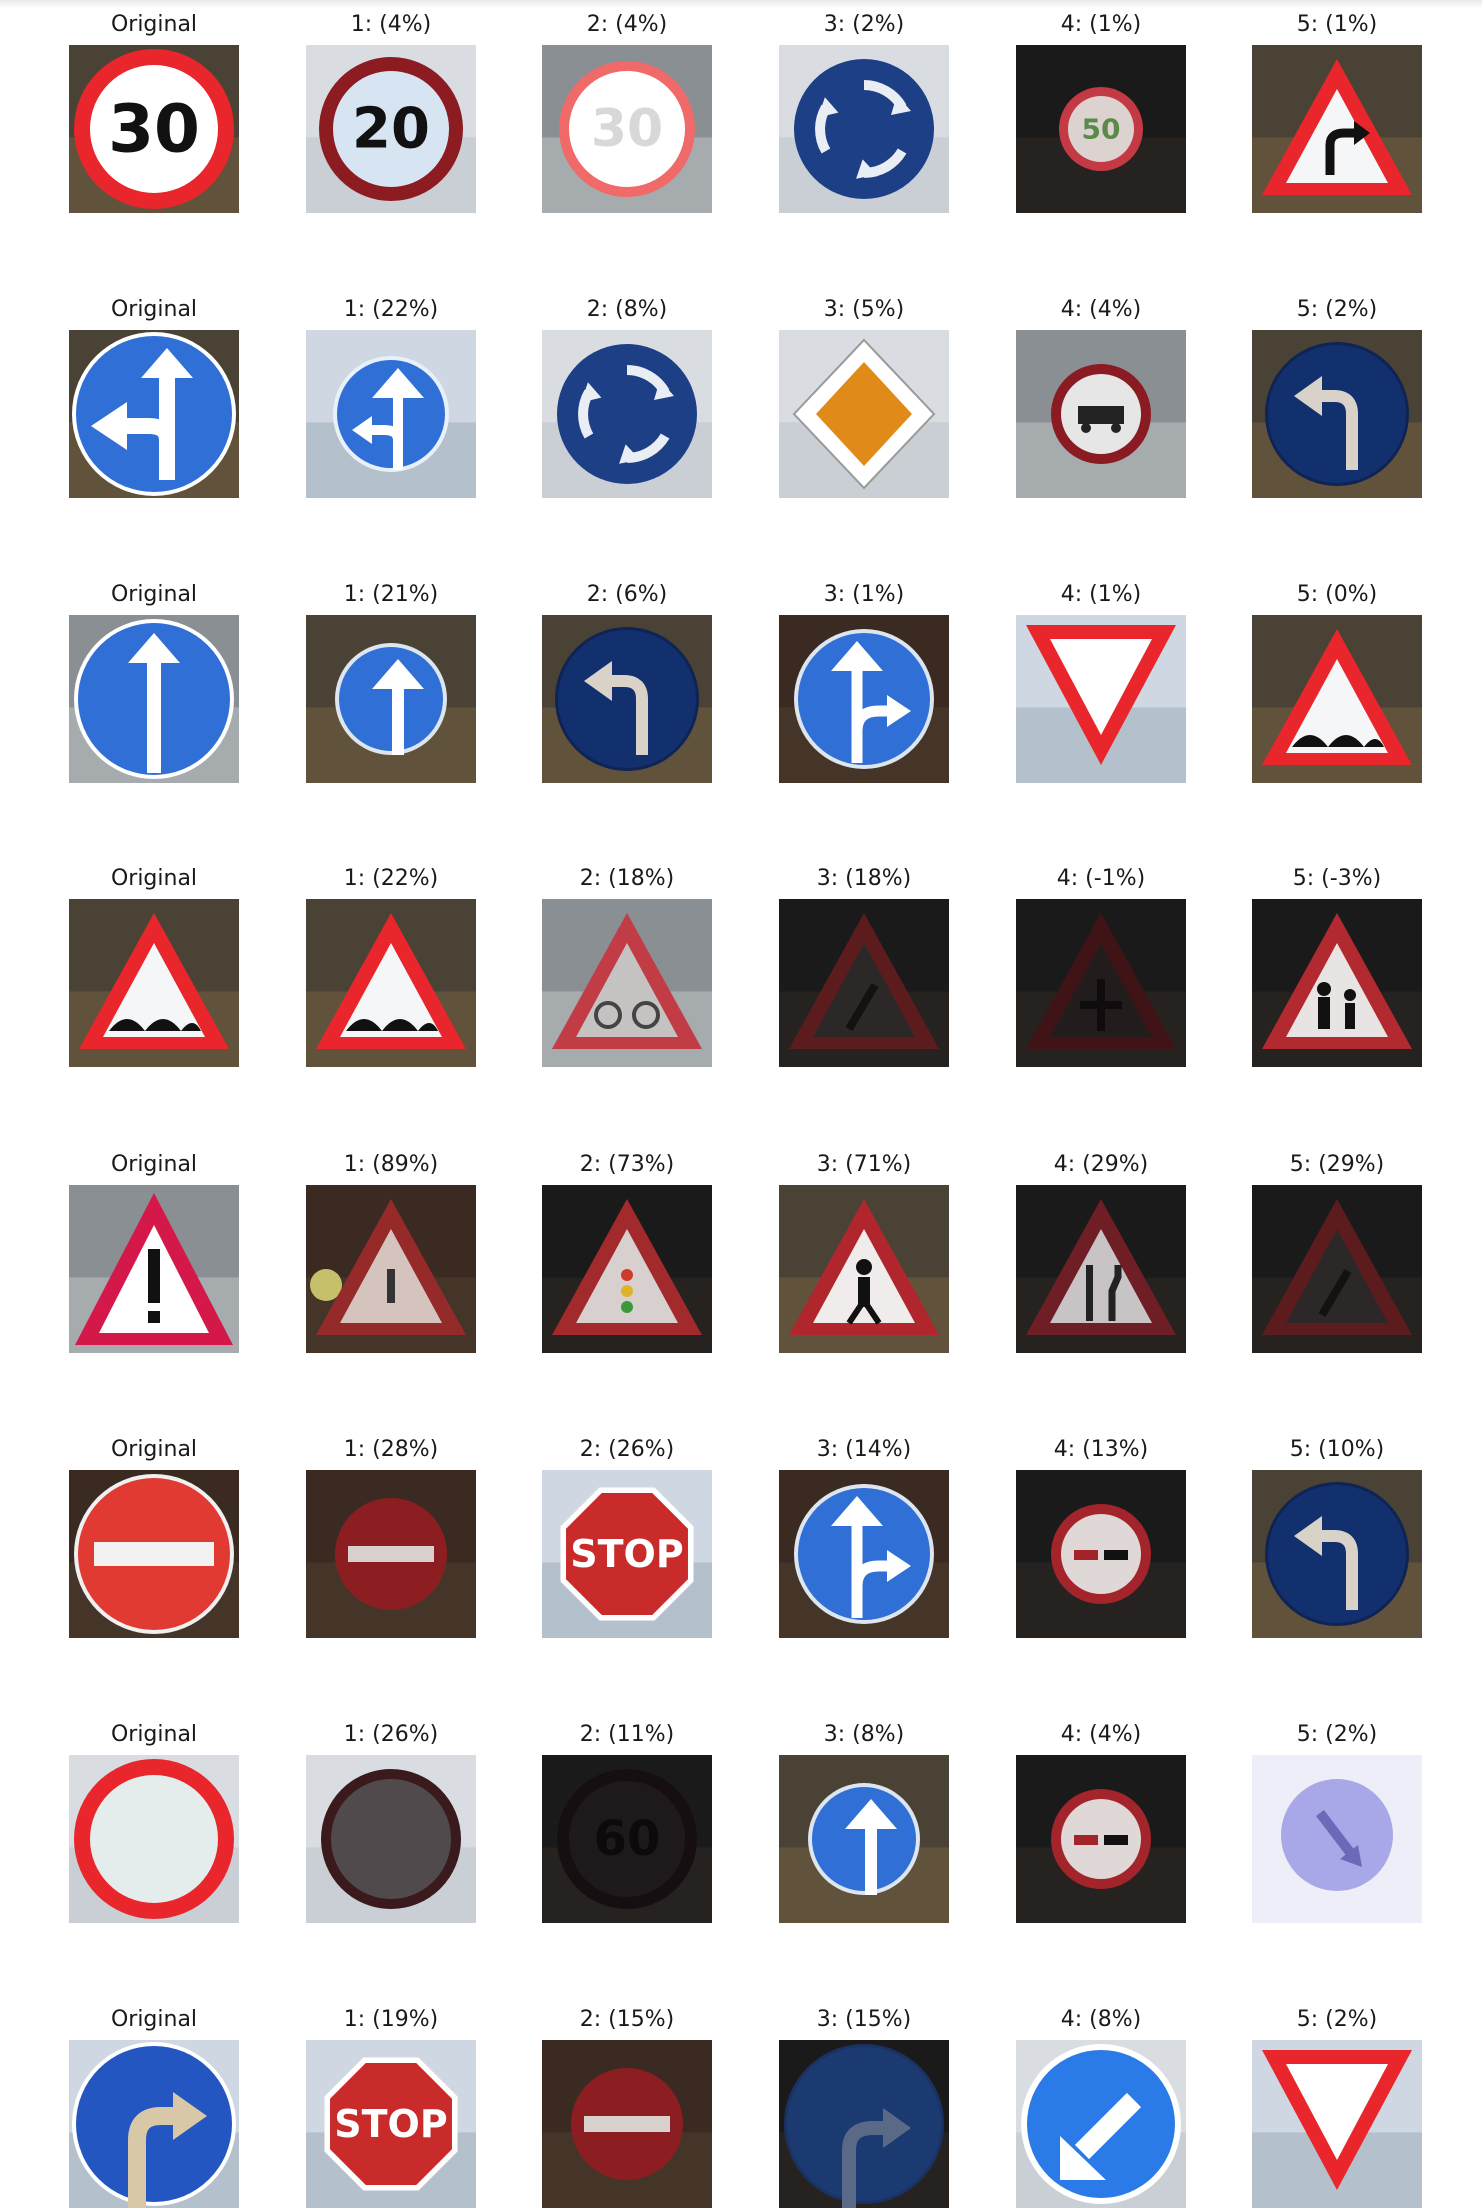  I want to click on general-caution-small-sign, so click(391, 1269).